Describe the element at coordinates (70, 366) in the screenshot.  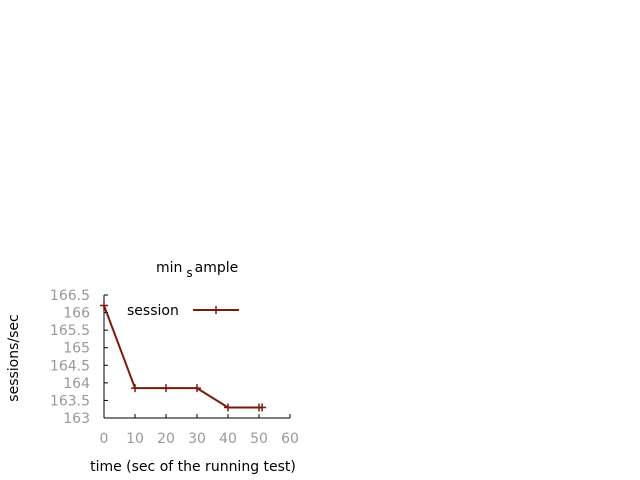
I see `y-tick-label: 164.5` at that location.